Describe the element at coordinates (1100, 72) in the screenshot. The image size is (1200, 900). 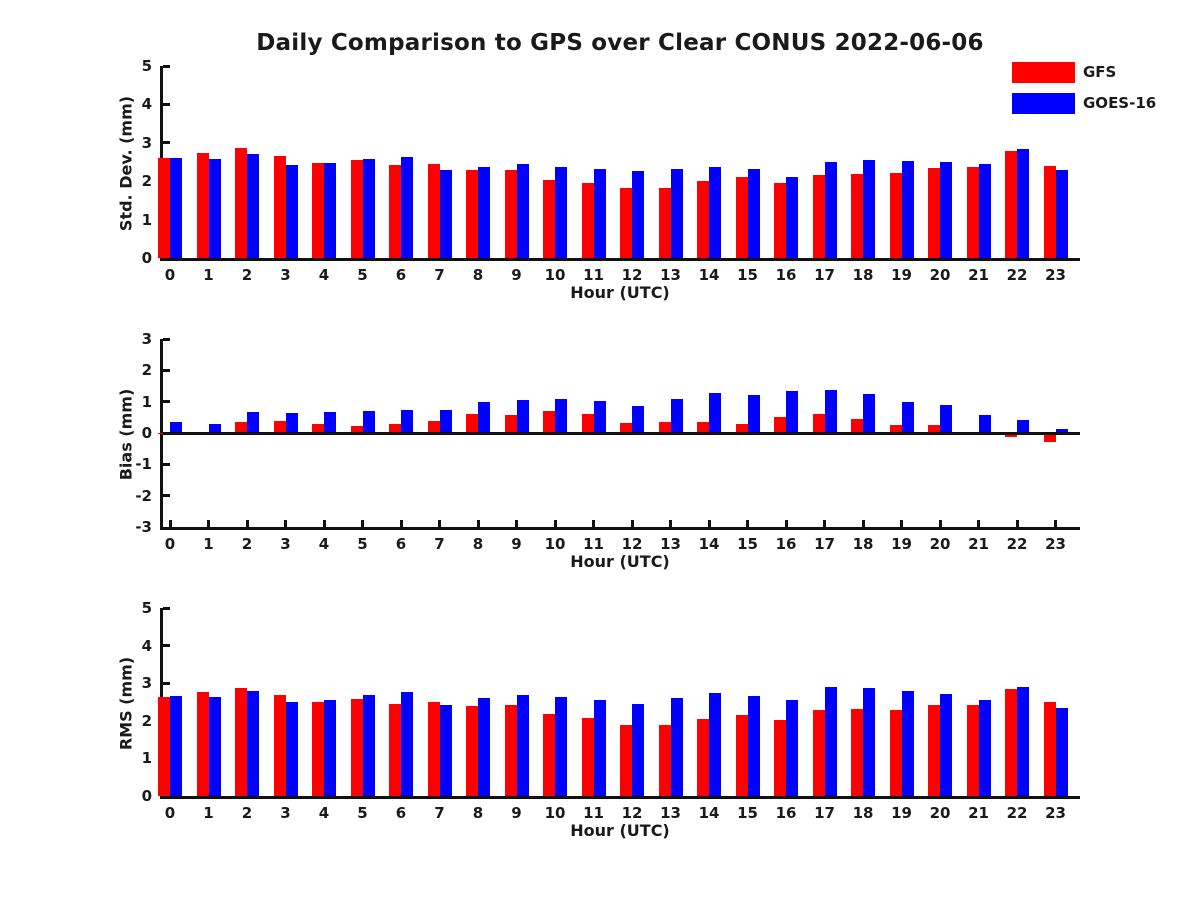
I see `legend-label-gfs: GFS` at that location.